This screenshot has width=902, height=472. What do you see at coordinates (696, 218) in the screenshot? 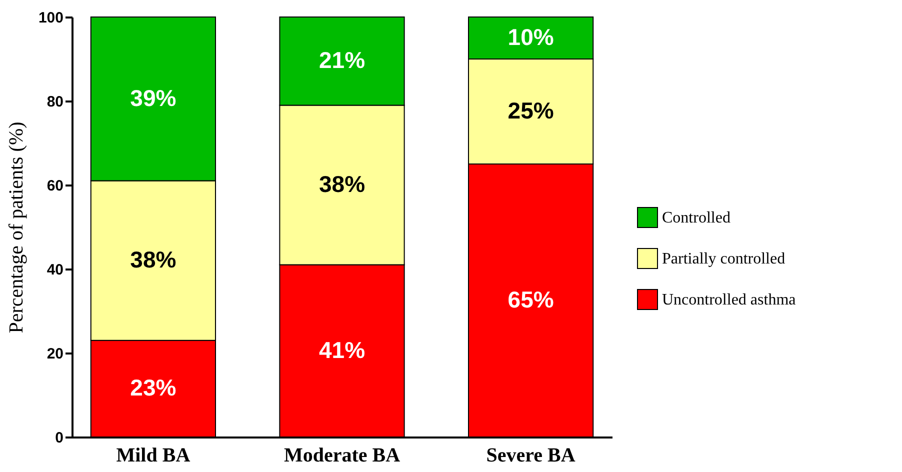
I see `legend-label: Controlled` at bounding box center [696, 218].